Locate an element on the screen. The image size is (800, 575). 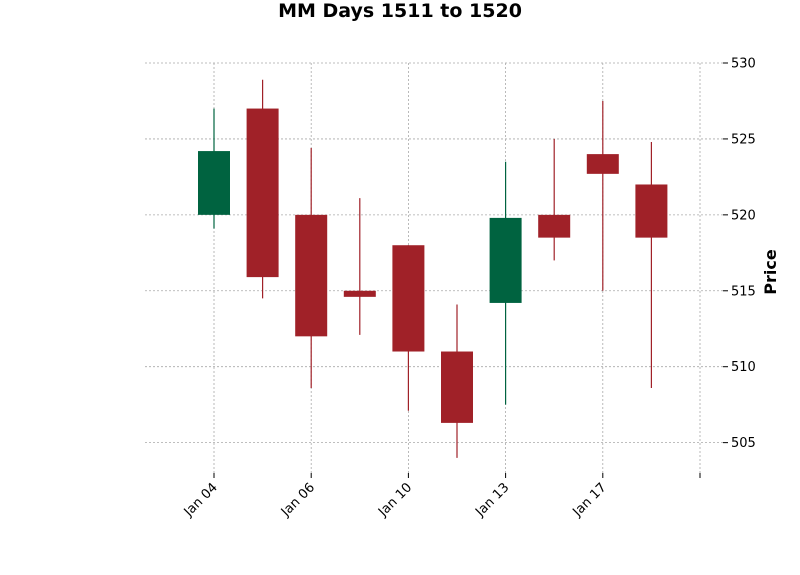
x-tick-label: Jan 17 is located at coordinates (590, 500).